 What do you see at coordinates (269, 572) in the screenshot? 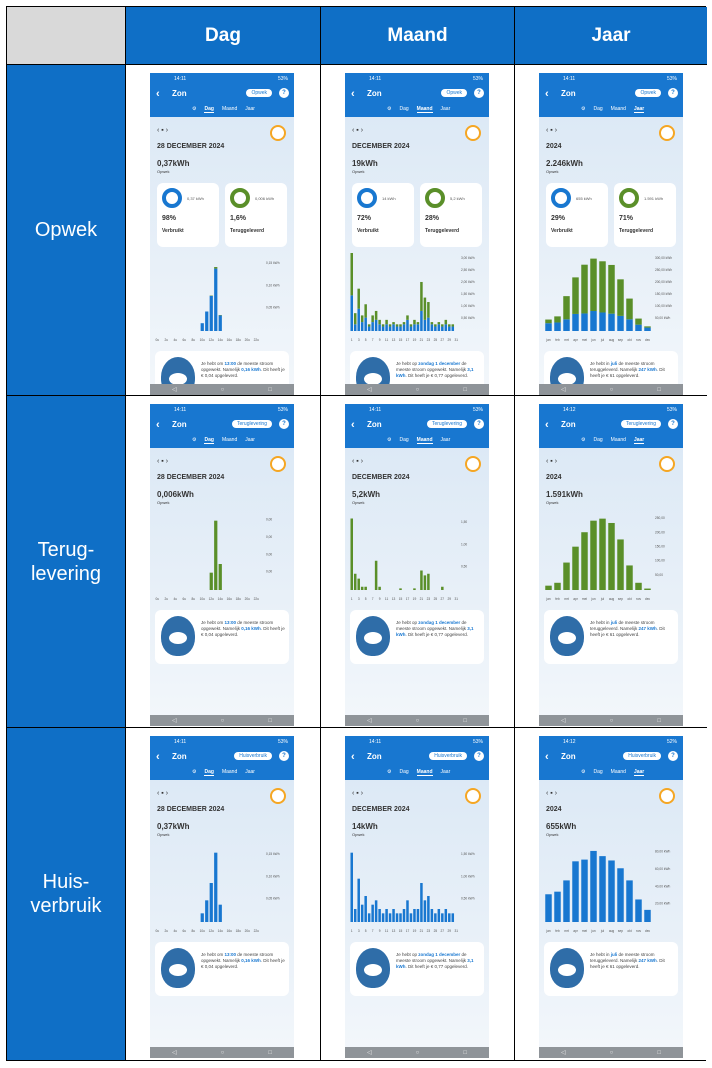
I see `y-tick-label: 0,00` at bounding box center [269, 572].